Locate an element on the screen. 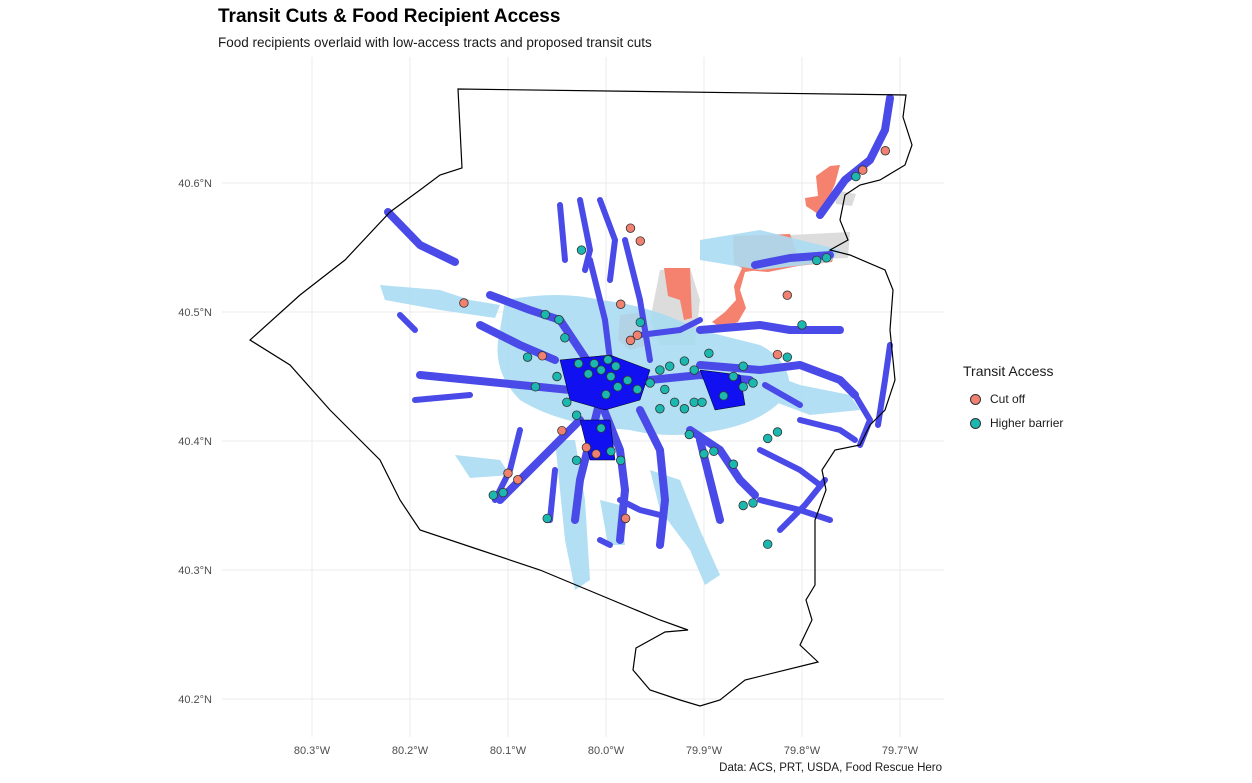 The image size is (1252, 783). x-tick-label: 80.0°W is located at coordinates (606, 751).